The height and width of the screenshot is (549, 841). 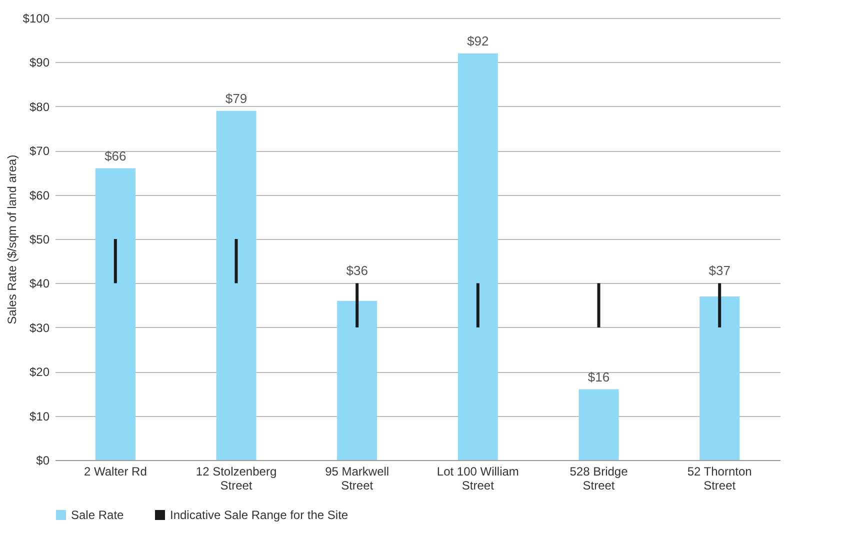 What do you see at coordinates (39, 372) in the screenshot?
I see `y-tick-label: $20` at bounding box center [39, 372].